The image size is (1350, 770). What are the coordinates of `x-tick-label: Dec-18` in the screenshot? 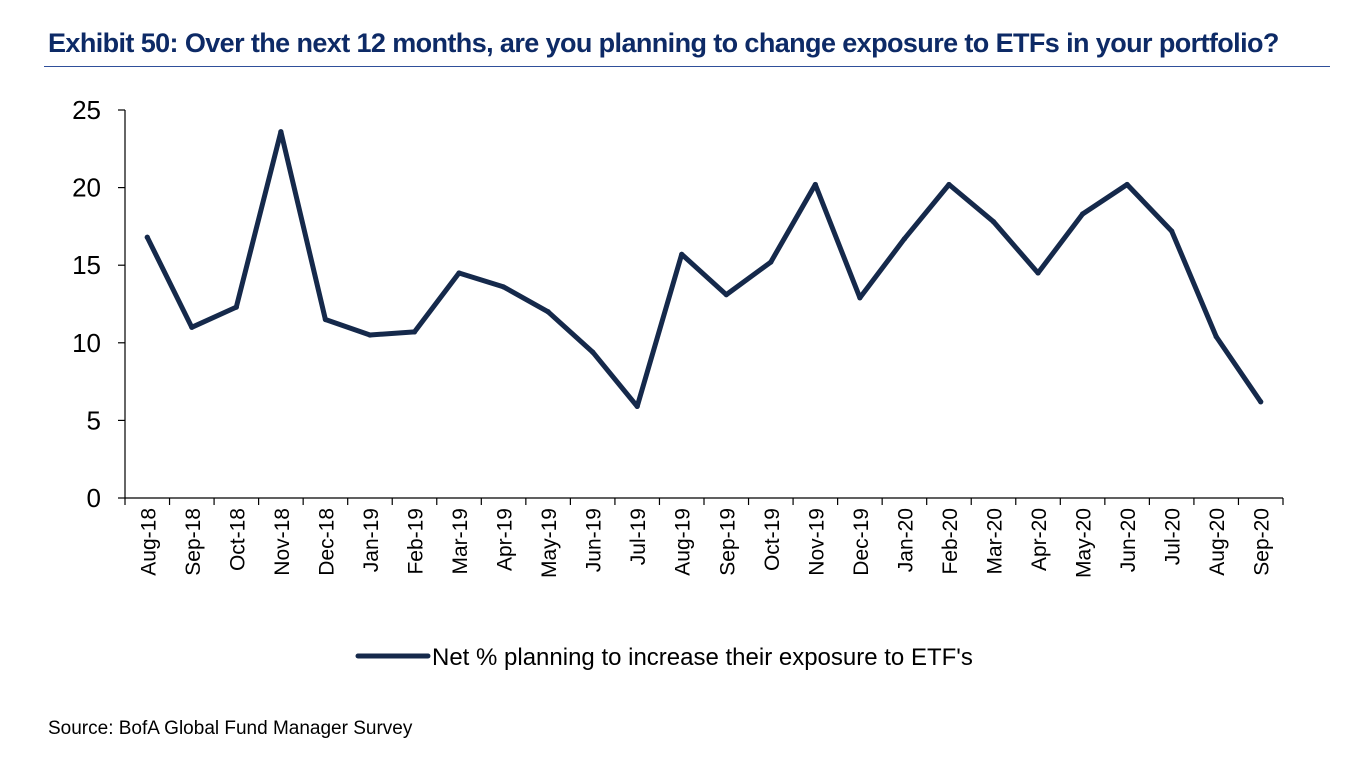 It's located at (326, 542).